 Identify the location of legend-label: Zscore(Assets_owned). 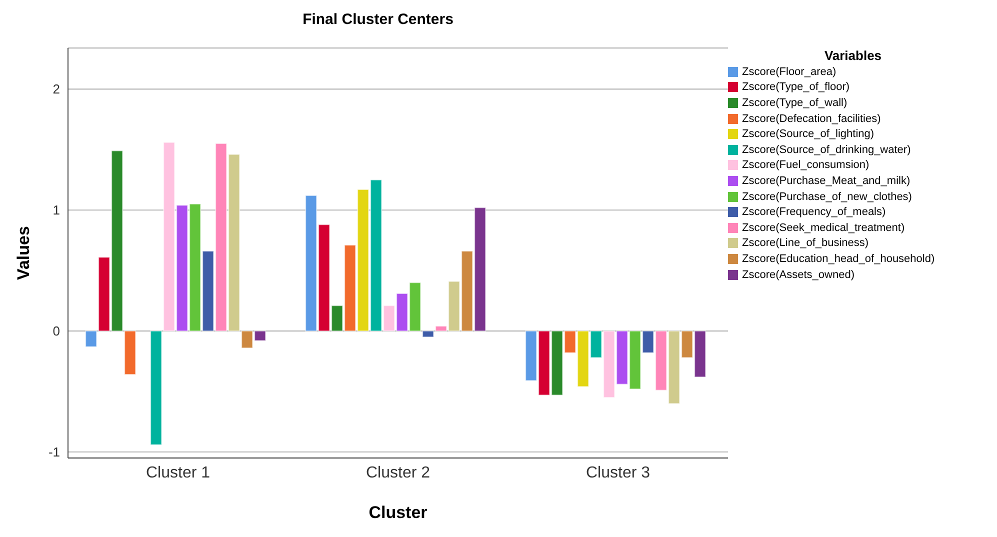
(798, 274).